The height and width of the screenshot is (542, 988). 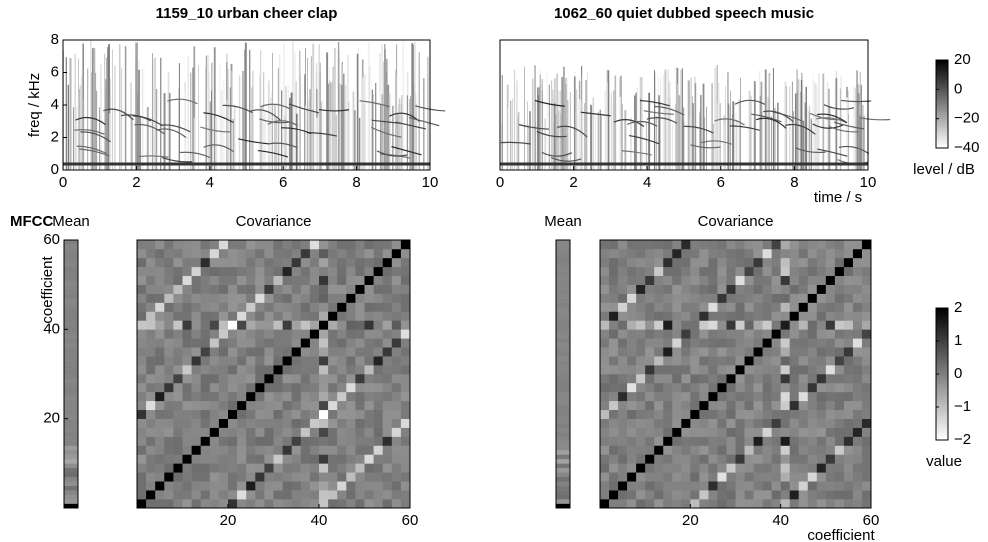 What do you see at coordinates (55, 136) in the screenshot?
I see `y-tick-label: 2` at bounding box center [55, 136].